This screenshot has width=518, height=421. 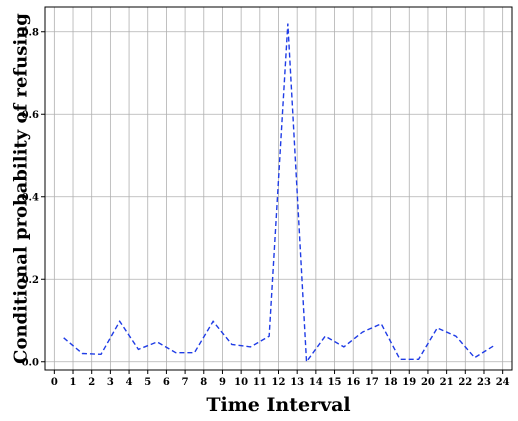 I want to click on x-tick-label: 17, so click(x=372, y=382).